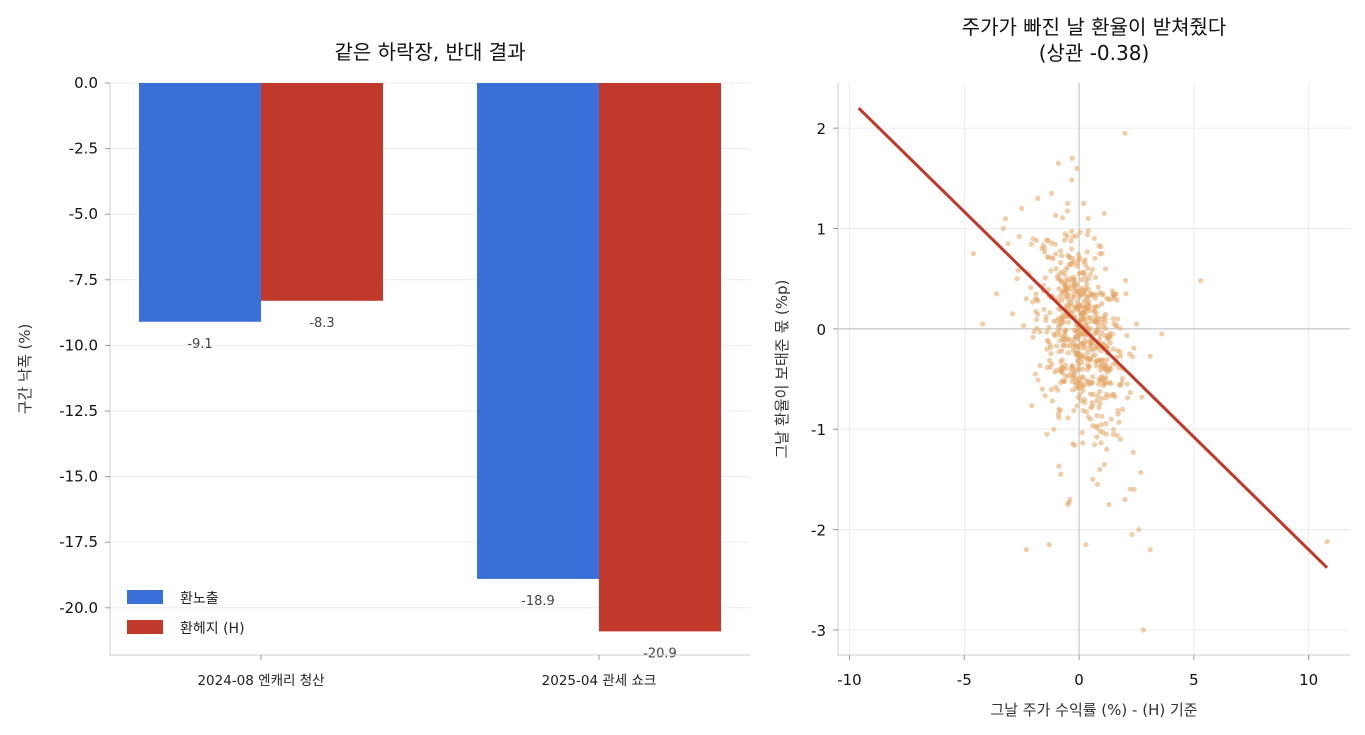 The width and height of the screenshot is (1365, 735). What do you see at coordinates (429, 52) in the screenshot?
I see `bar-chart-title: 같은 하락장, 반대 결과` at bounding box center [429, 52].